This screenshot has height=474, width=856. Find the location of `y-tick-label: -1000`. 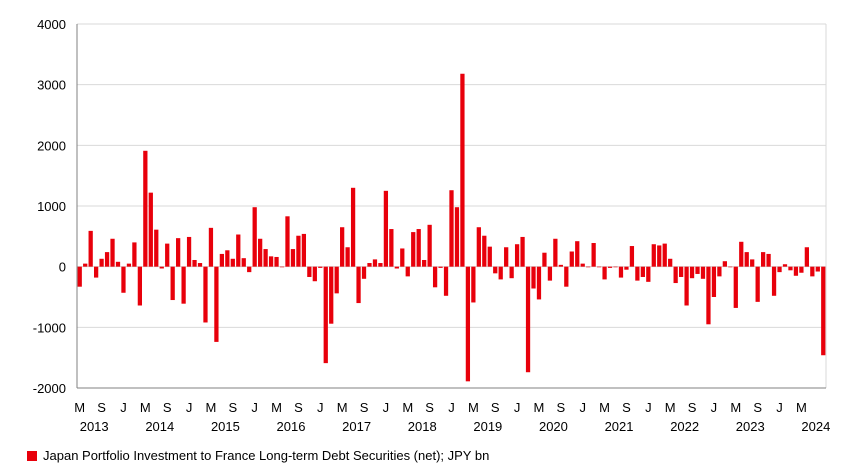

y-tick-label: -1000 is located at coordinates (49, 327).